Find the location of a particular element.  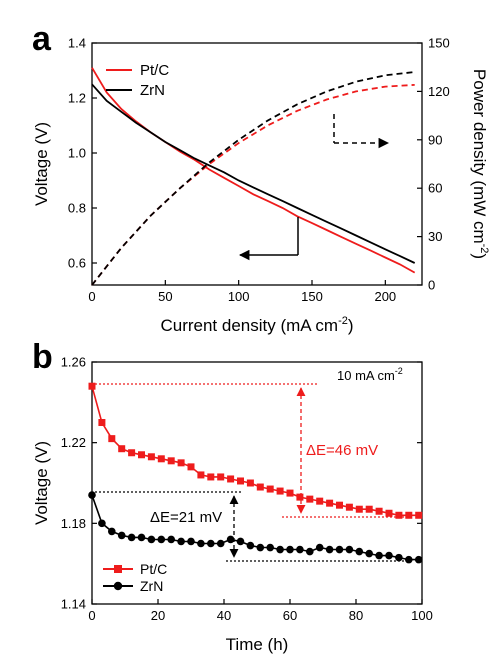

panel-a-y-tick-label: 1.0 is located at coordinates (77, 153).